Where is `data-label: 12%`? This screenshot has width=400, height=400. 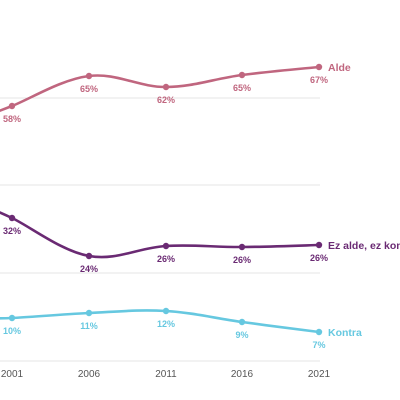 data-label: 12% is located at coordinates (166, 324).